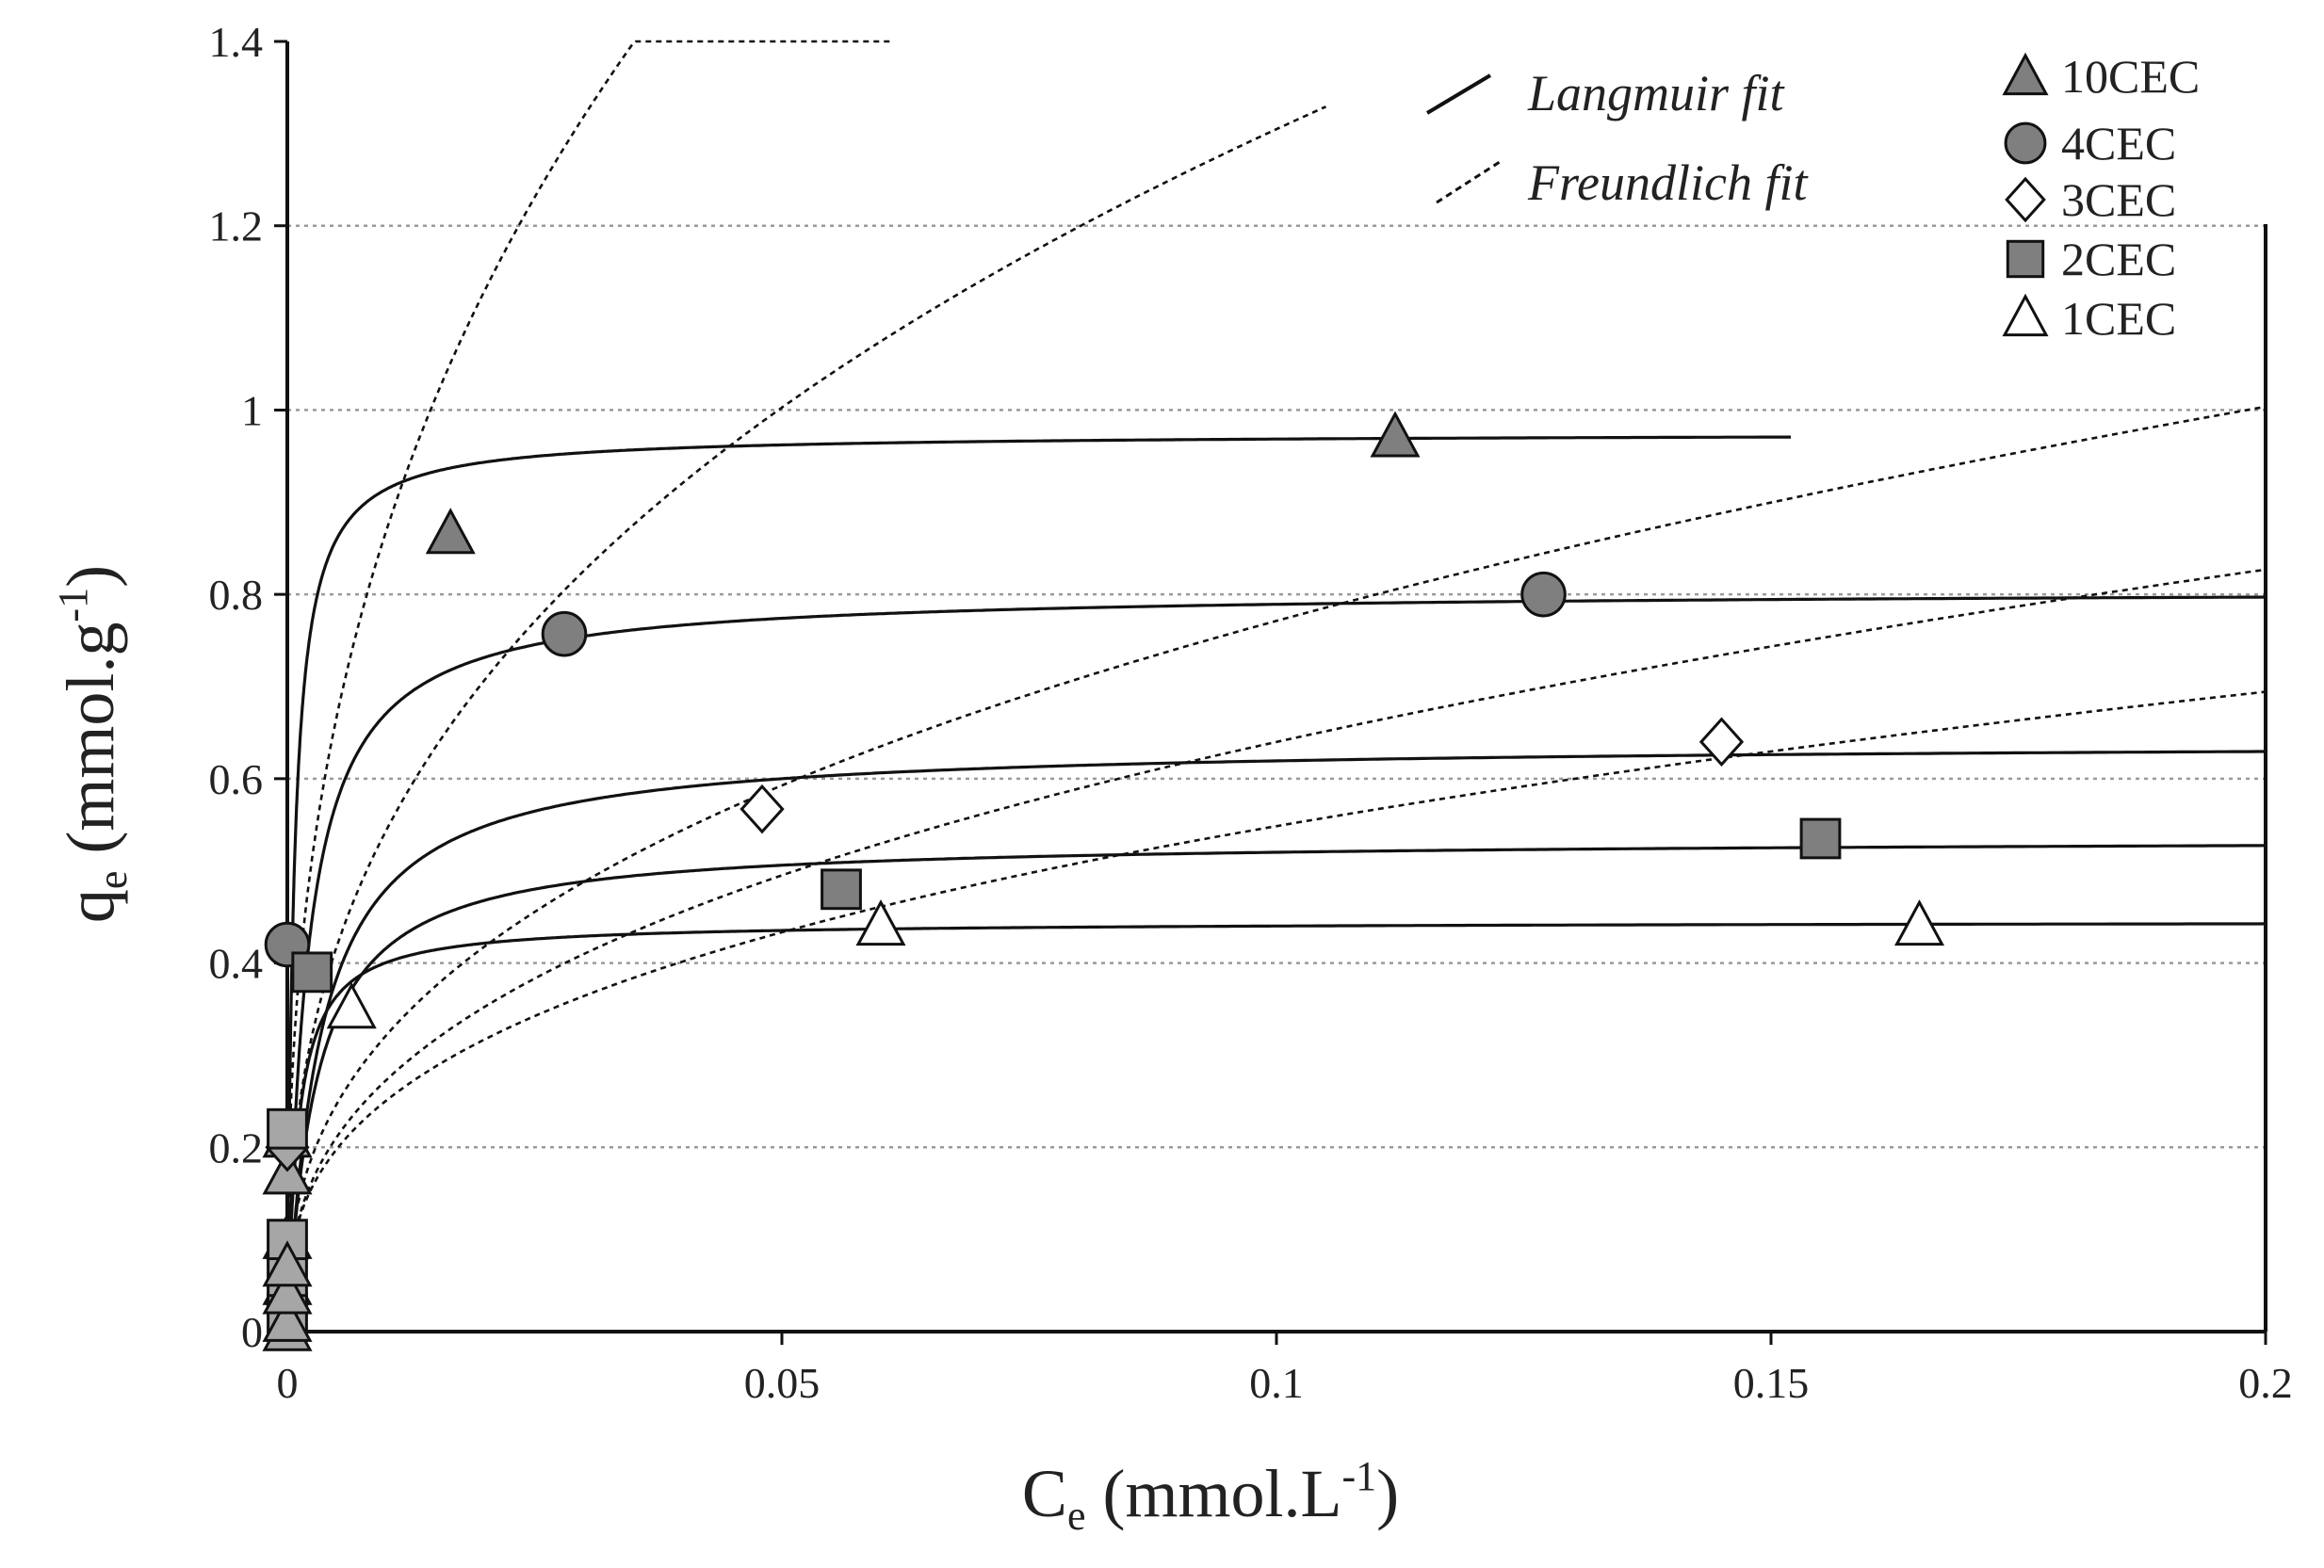  Describe the element at coordinates (1657, 93) in the screenshot. I see `langmuir-legend-label: Langmuir fit` at that location.